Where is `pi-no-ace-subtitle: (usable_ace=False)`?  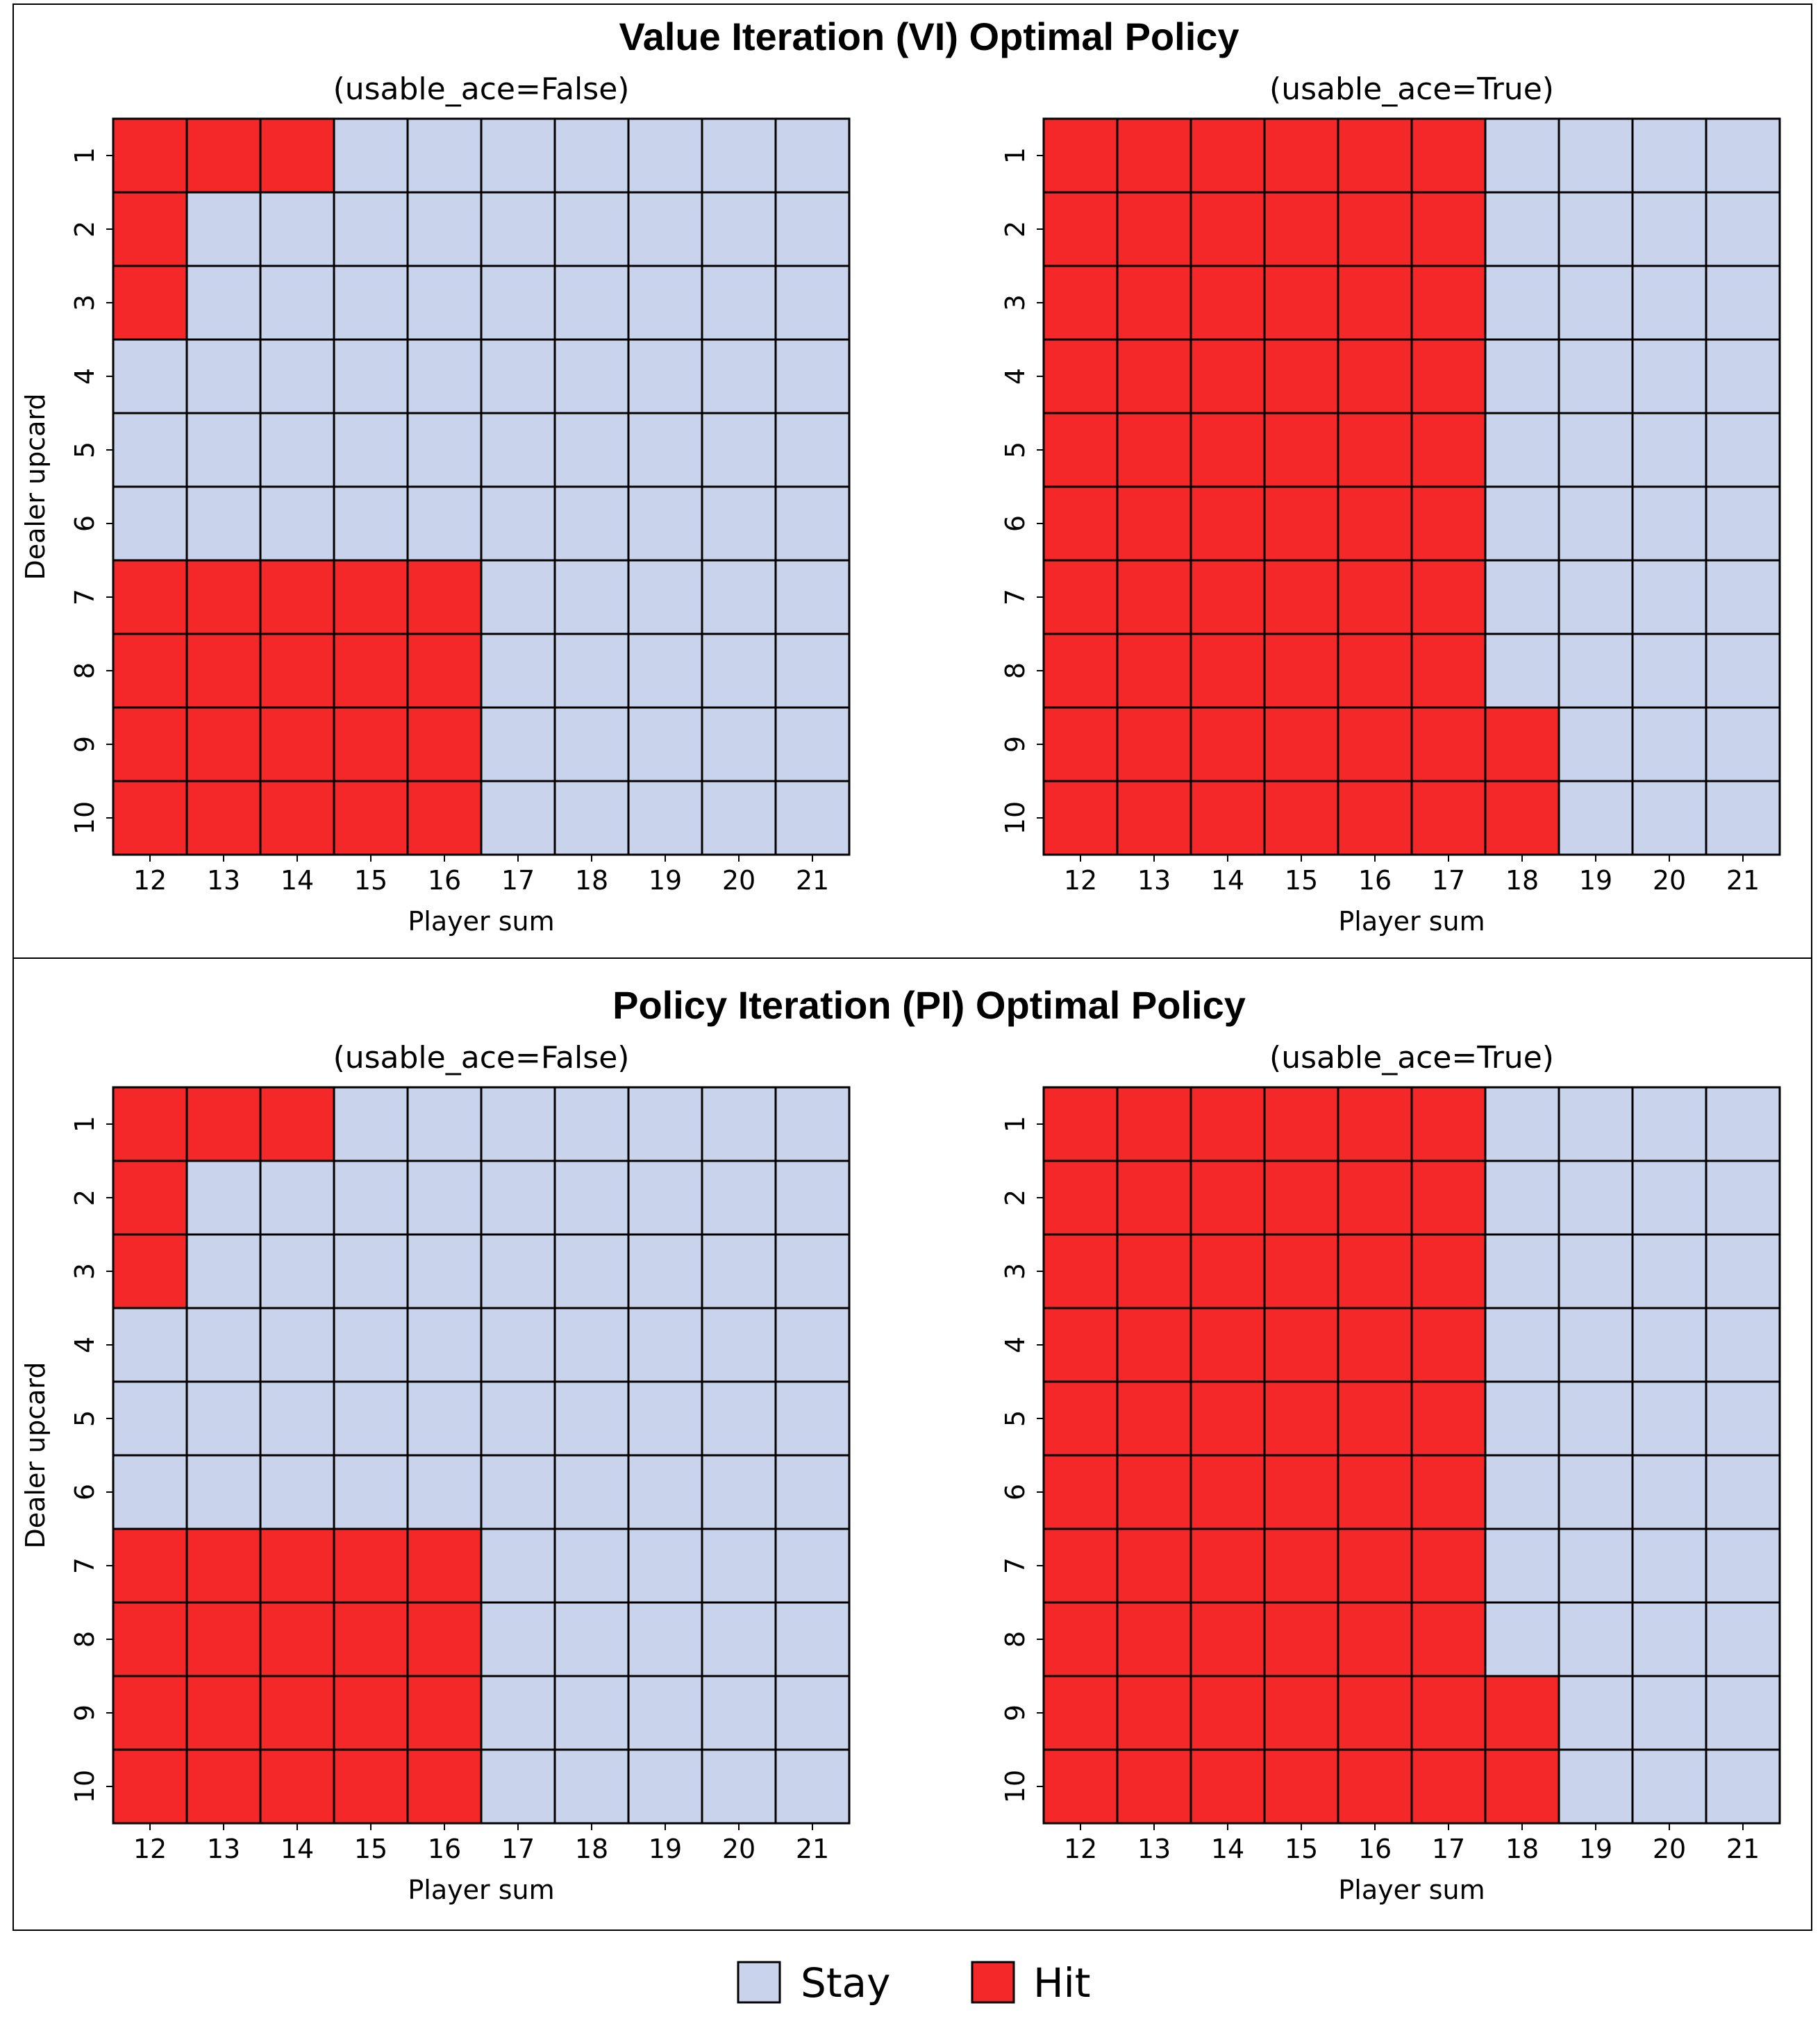 pi-no-ace-subtitle: (usable_ace=False) is located at coordinates (482, 1057).